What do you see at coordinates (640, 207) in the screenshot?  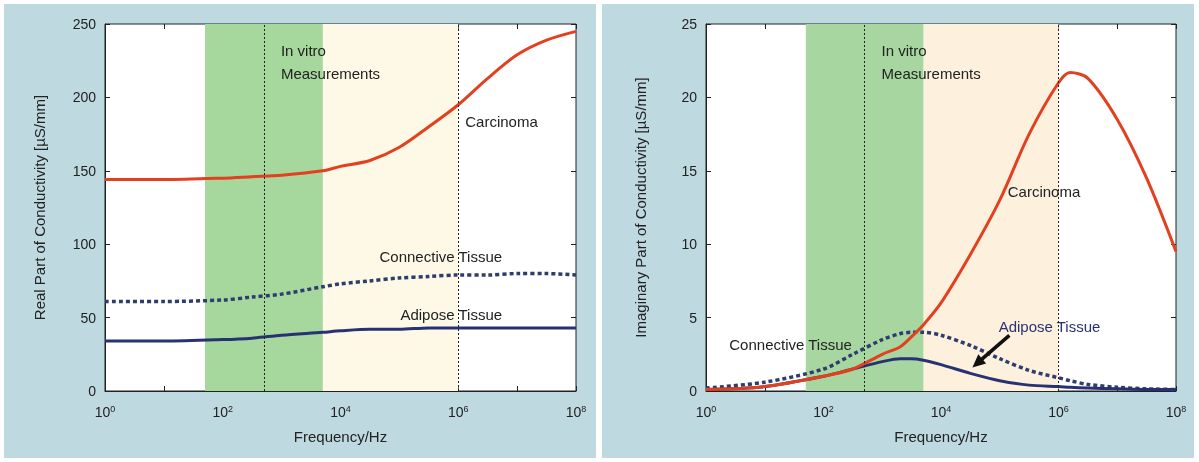 I see `y-axis-title: Imaginary Part of Conductivity [µS/mm]` at bounding box center [640, 207].